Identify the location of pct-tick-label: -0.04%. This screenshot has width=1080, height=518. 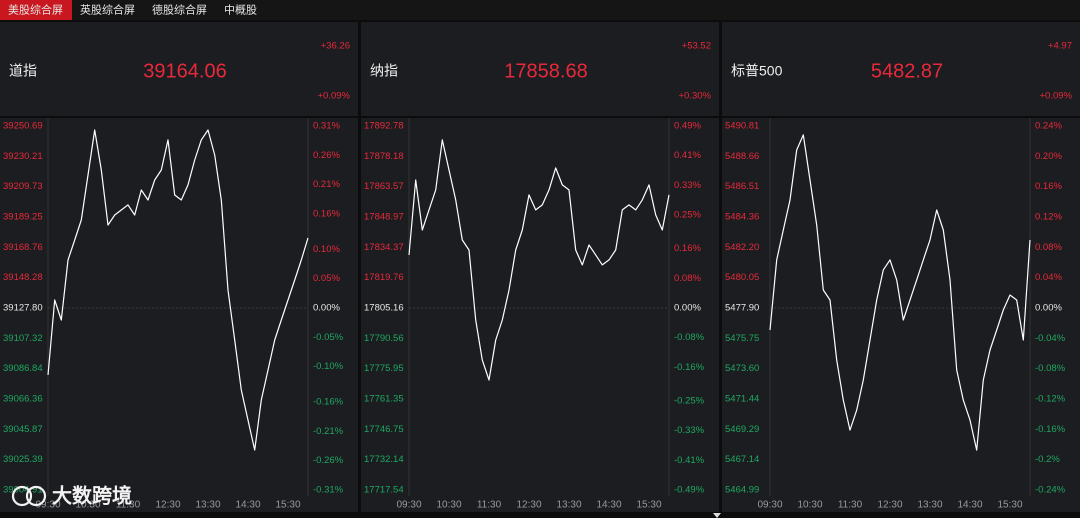
(1050, 338).